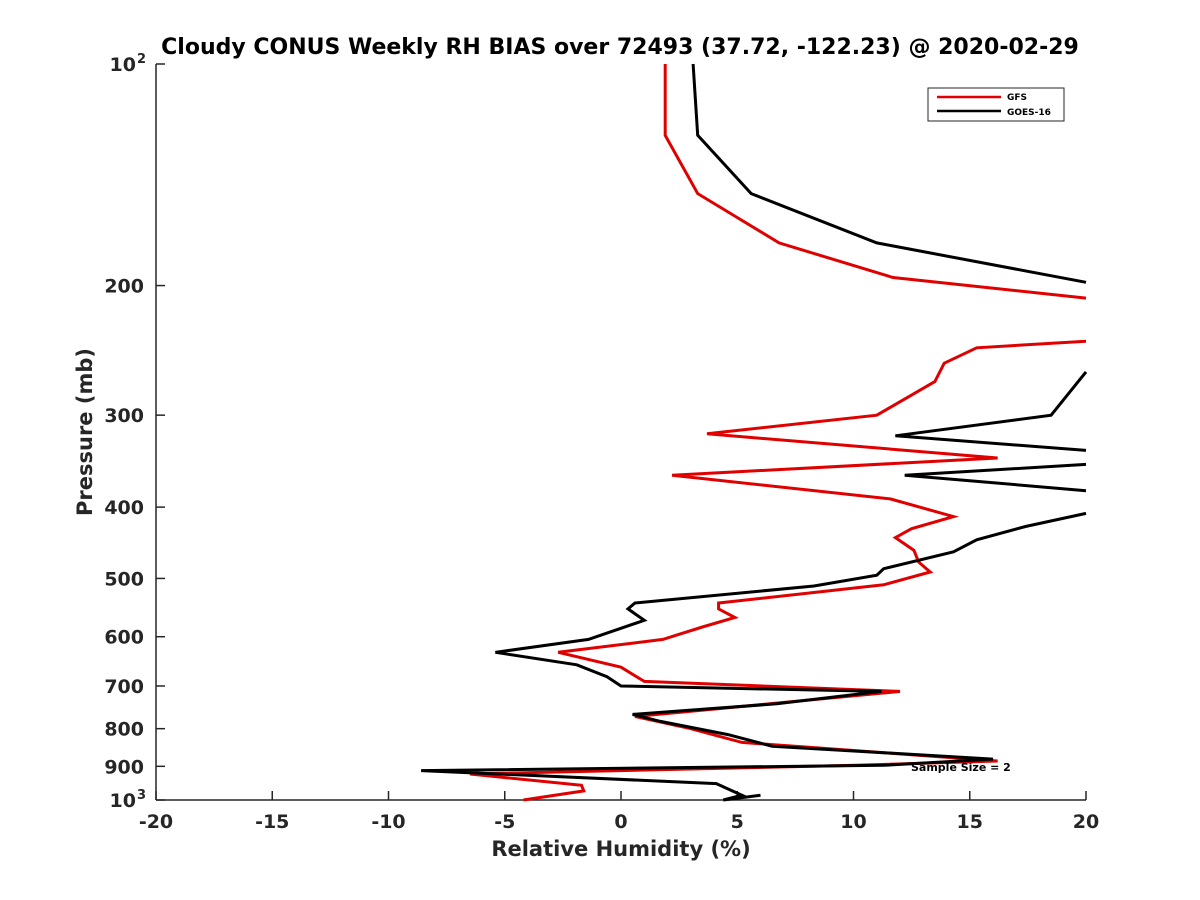  What do you see at coordinates (1029, 113) in the screenshot?
I see `legend-label-goes16: GOES-16` at bounding box center [1029, 113].